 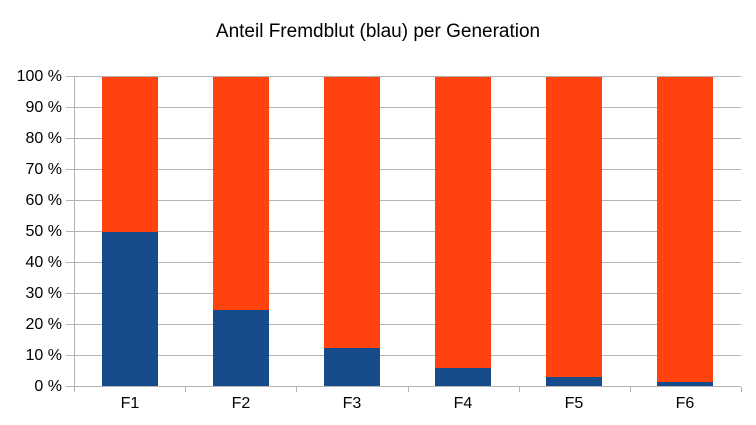 What do you see at coordinates (43, 293) in the screenshot?
I see `y-tick-label: 30 %` at bounding box center [43, 293].